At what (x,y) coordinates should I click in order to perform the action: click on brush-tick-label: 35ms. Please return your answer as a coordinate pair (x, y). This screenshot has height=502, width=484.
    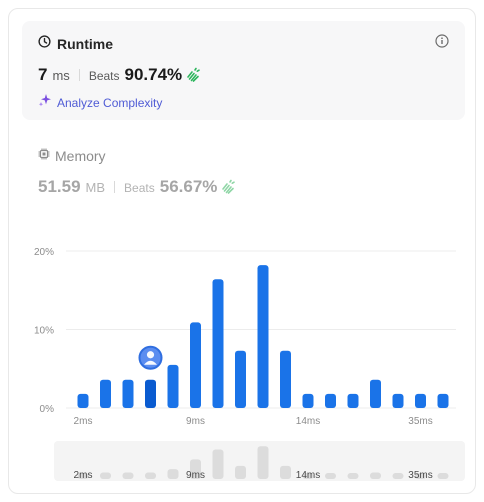
    Looking at the image, I should click on (420, 475).